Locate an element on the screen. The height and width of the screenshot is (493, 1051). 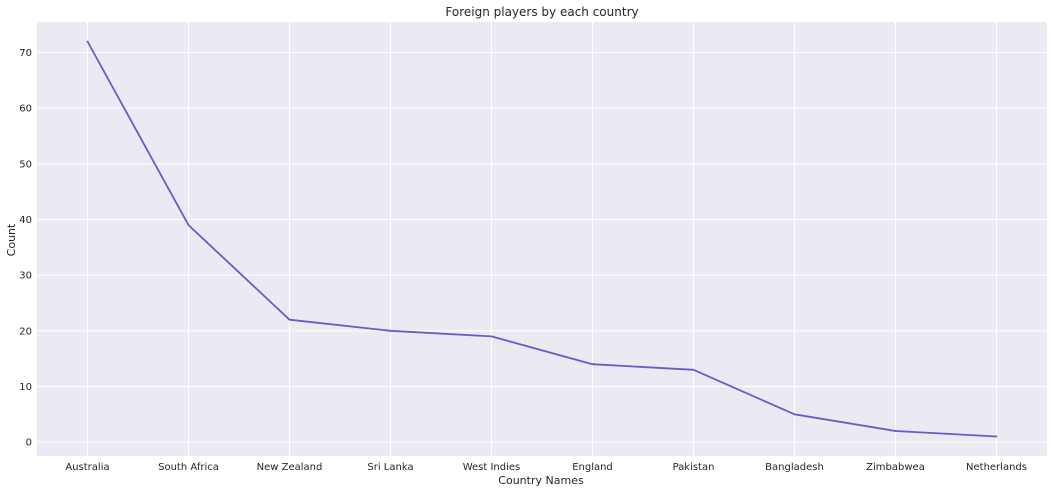
x-tick-label: England is located at coordinates (592, 467).